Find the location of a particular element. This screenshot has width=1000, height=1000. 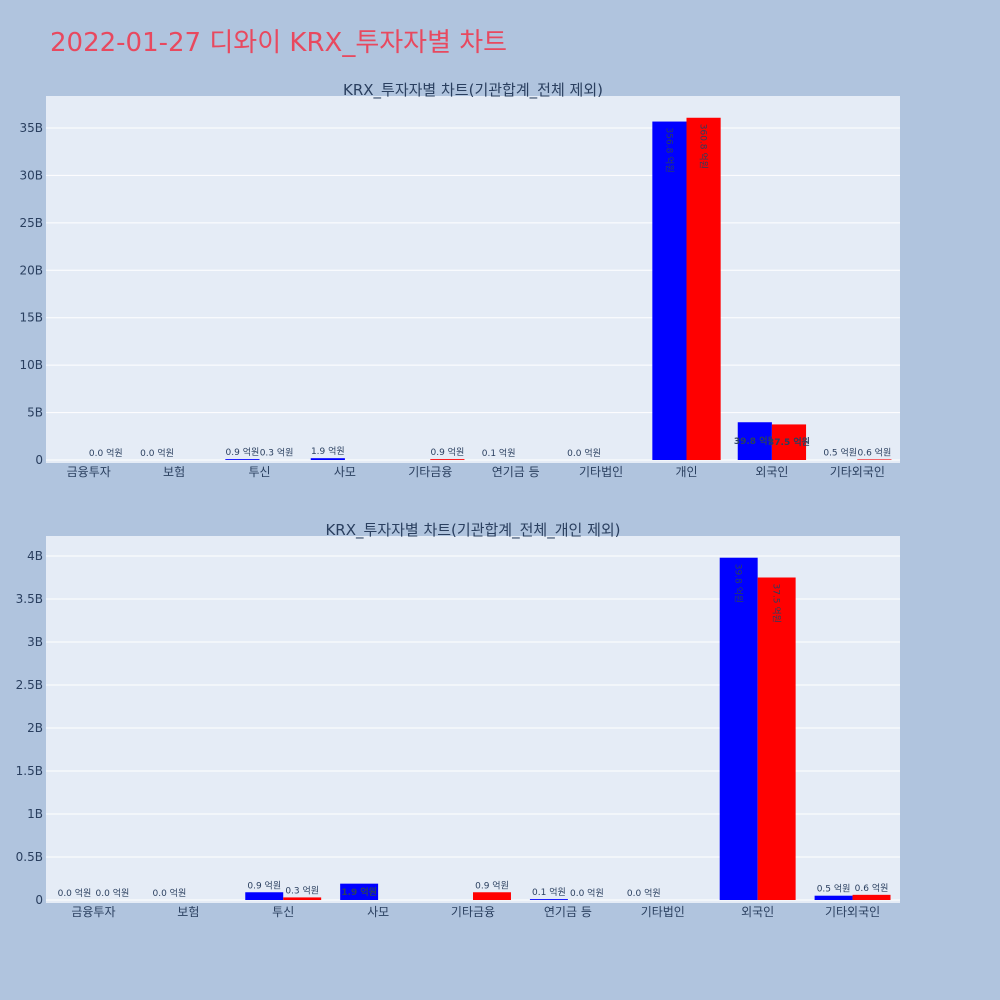

chart-title: KRX_투자자별 차트(기관합계_전체_개인 제외) is located at coordinates (472, 530).